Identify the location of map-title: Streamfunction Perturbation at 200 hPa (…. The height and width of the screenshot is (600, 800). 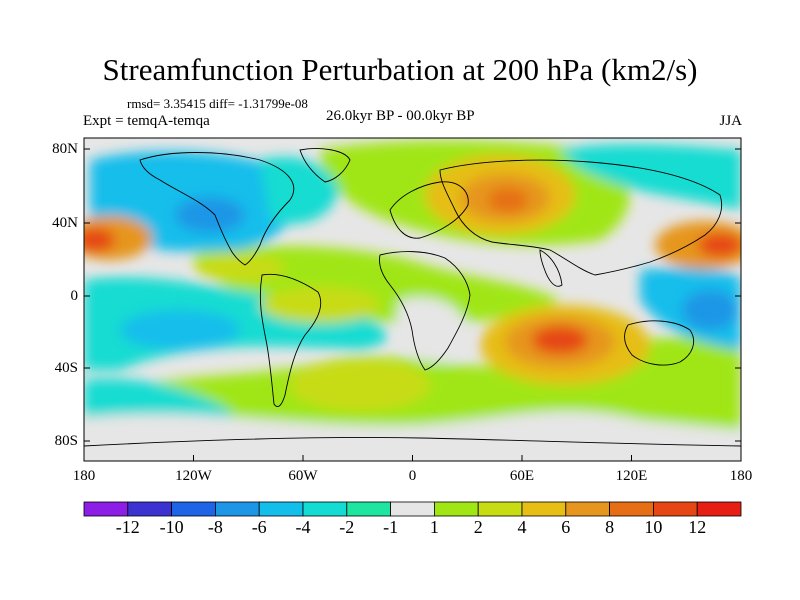
(400, 69).